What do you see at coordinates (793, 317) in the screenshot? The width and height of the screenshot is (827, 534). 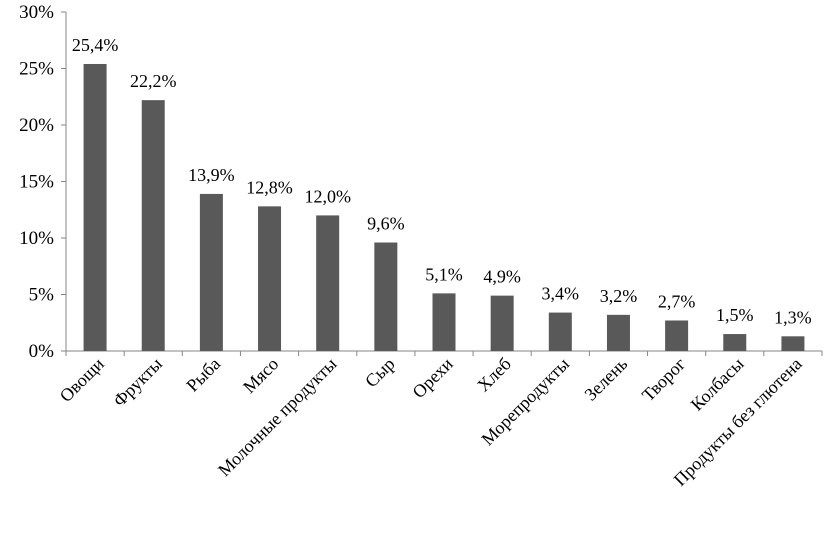 I see `data-label: 1,3%` at bounding box center [793, 317].